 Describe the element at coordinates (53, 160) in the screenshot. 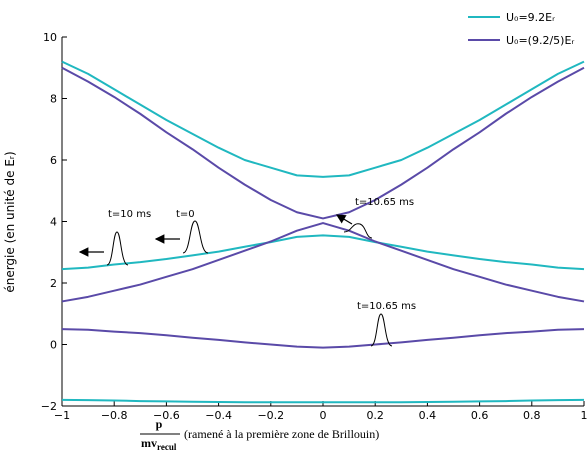

I see `y-tick-label: 6` at that location.